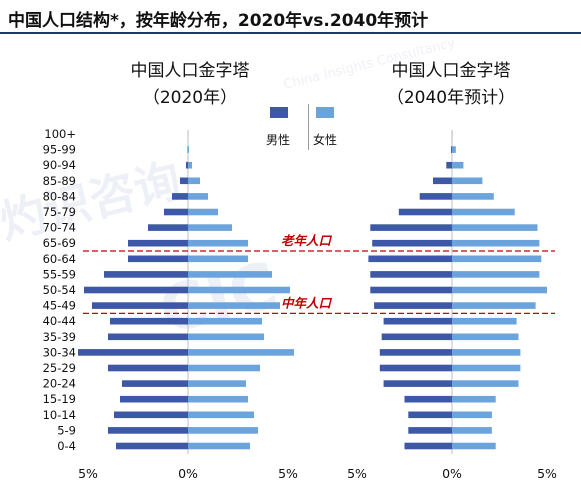 This screenshot has width=581, height=491. What do you see at coordinates (218, 21) in the screenshot?
I see `page-title: 中国人口结构*，按年龄分布，2020年vs.2040年预计` at bounding box center [218, 21].